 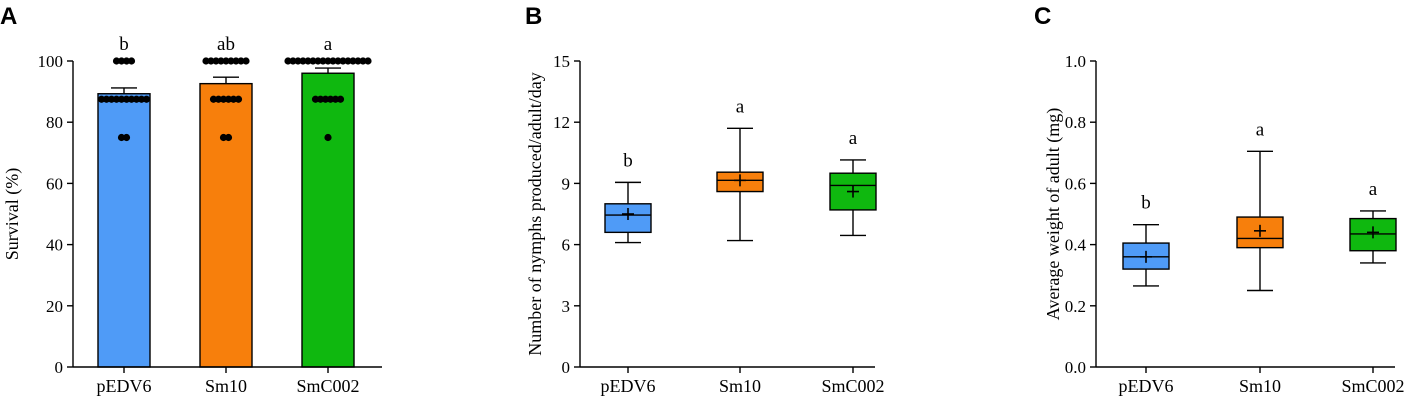 I want to click on y-axis-ticks-b: 0 3 6 9 12 15, so click(x=566, y=214).